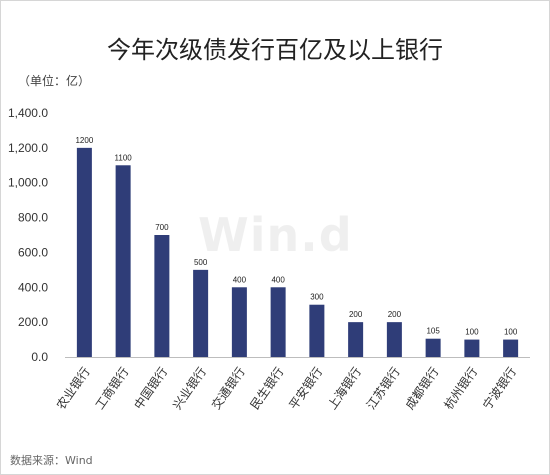  I want to click on x-tick-label: 江苏银行, so click(383, 388).